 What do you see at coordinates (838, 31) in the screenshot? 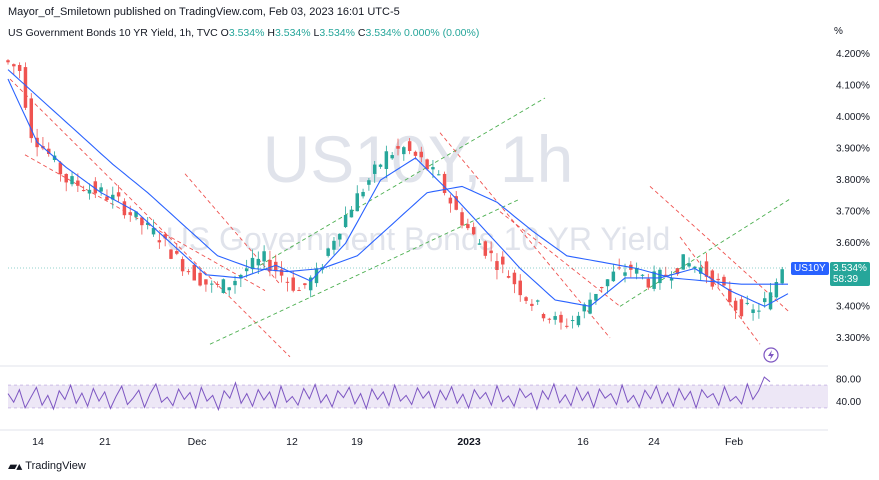
I see `percent-unit-label: %` at bounding box center [838, 31].